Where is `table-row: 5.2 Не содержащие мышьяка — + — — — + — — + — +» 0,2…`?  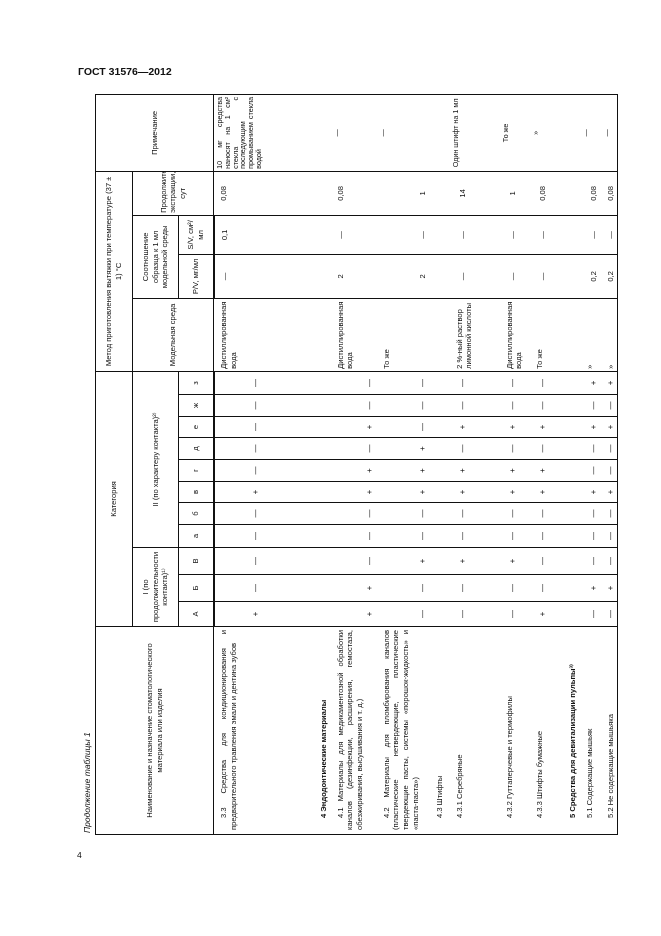 table-row: 5.2 Не содержащие мышьяка — + — — — + — — + — +» 0,2… is located at coordinates (609, 464).